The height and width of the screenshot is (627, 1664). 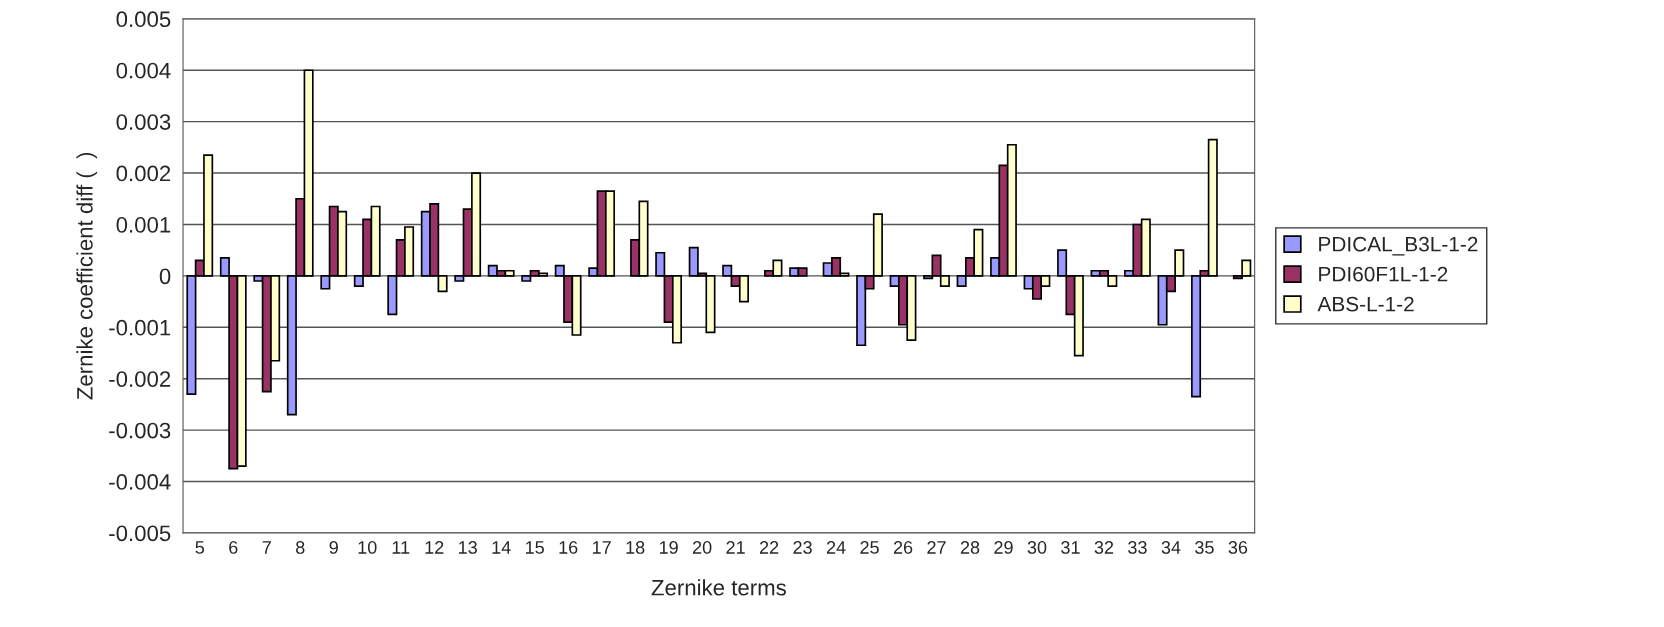 What do you see at coordinates (434, 547) in the screenshot?
I see `x-tick-label: 12` at bounding box center [434, 547].